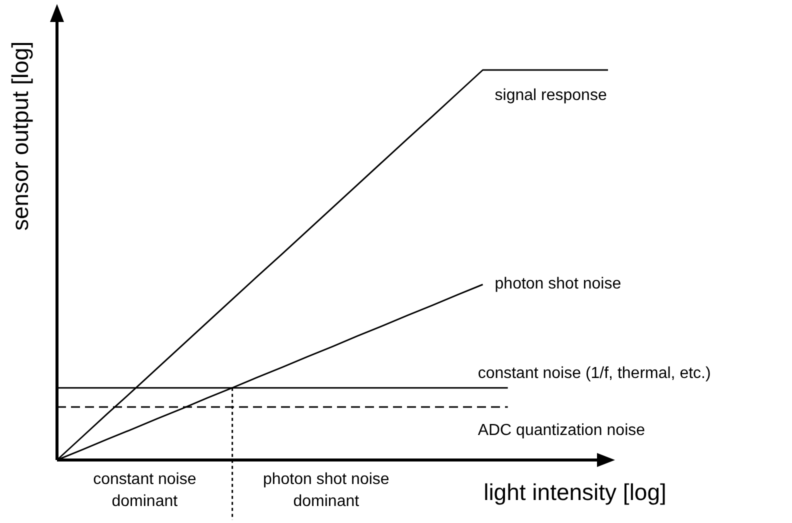 The image size is (792, 523). I want to click on text: constant noise dominant, so click(144, 490).